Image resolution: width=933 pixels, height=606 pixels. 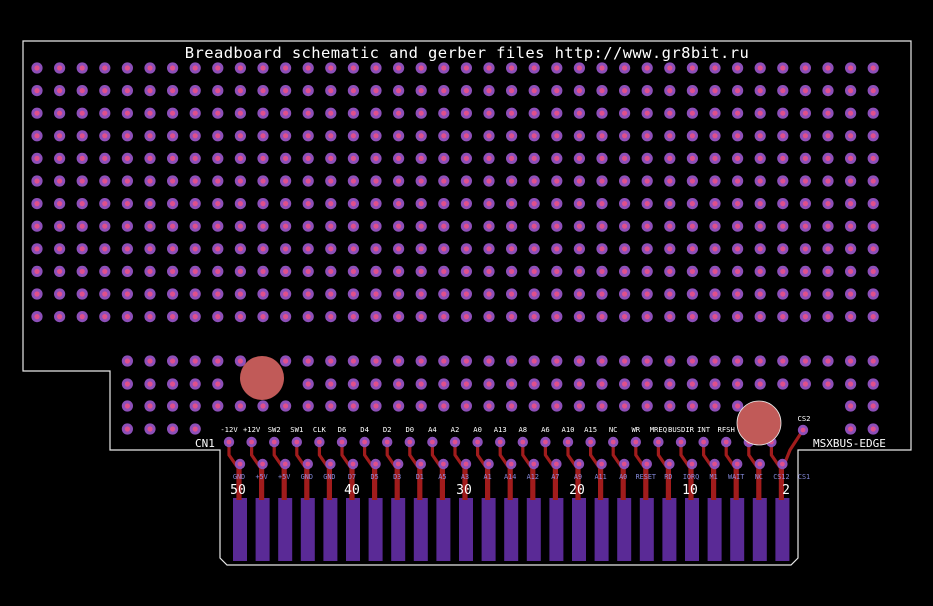 What do you see at coordinates (420, 477) in the screenshot?
I see `bottom-signal-label: D1` at bounding box center [420, 477].